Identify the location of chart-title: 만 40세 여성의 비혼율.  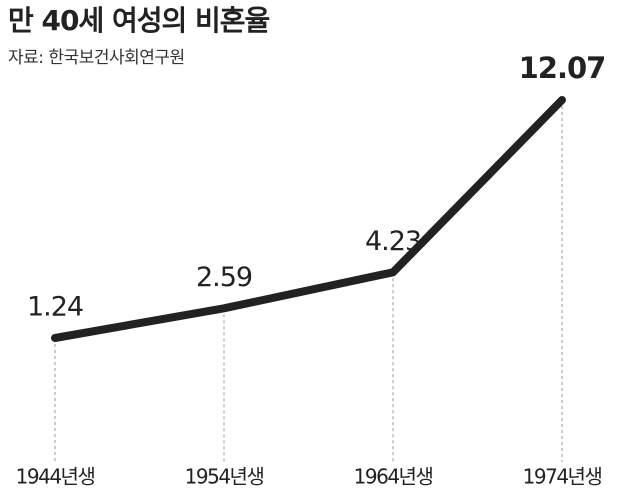
(139, 20).